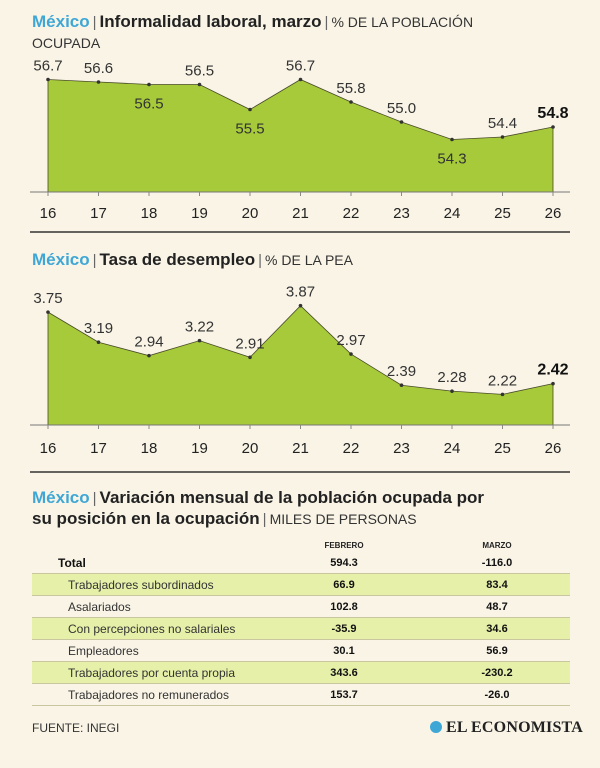  What do you see at coordinates (436, 727) in the screenshot?
I see `logo-globe-icon` at bounding box center [436, 727].